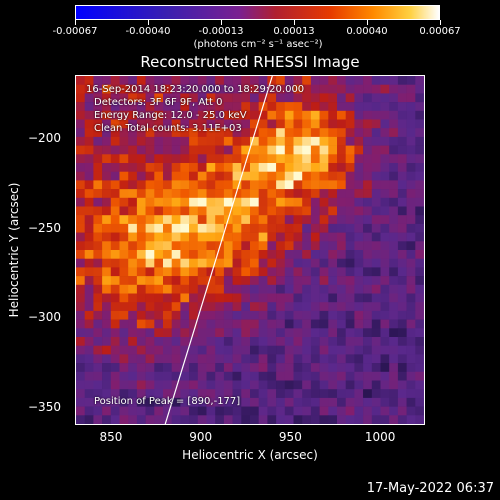 This screenshot has height=500, width=500. Describe the element at coordinates (168, 128) in the screenshot. I see `clean-annotation: Clean Total counts: 3.11E+03` at that location.